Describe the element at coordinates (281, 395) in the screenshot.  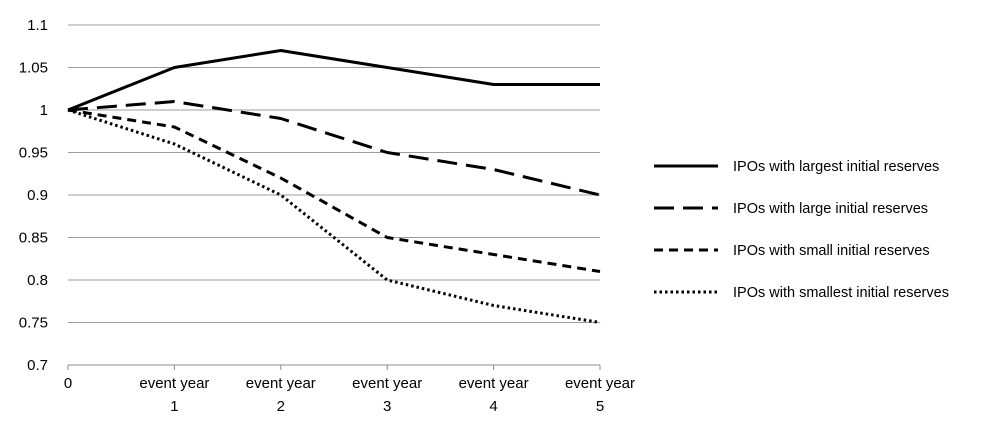
I see `x-tick-label: event year 2` at that location.